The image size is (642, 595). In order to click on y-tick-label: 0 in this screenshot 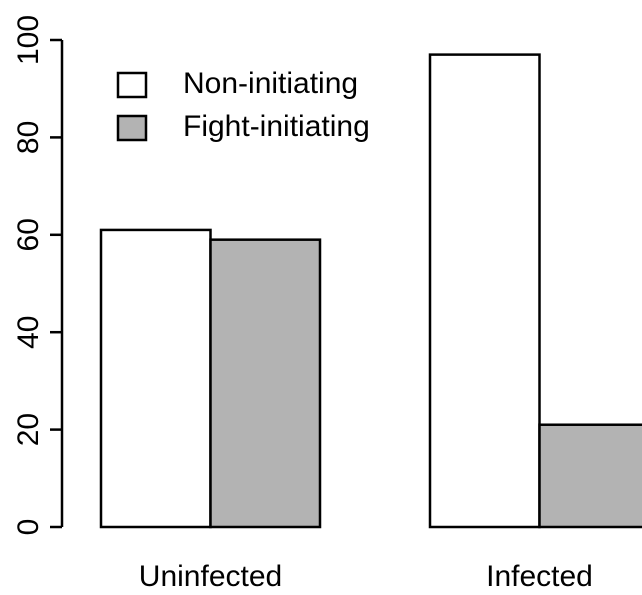, I will do `click(28, 527)`.